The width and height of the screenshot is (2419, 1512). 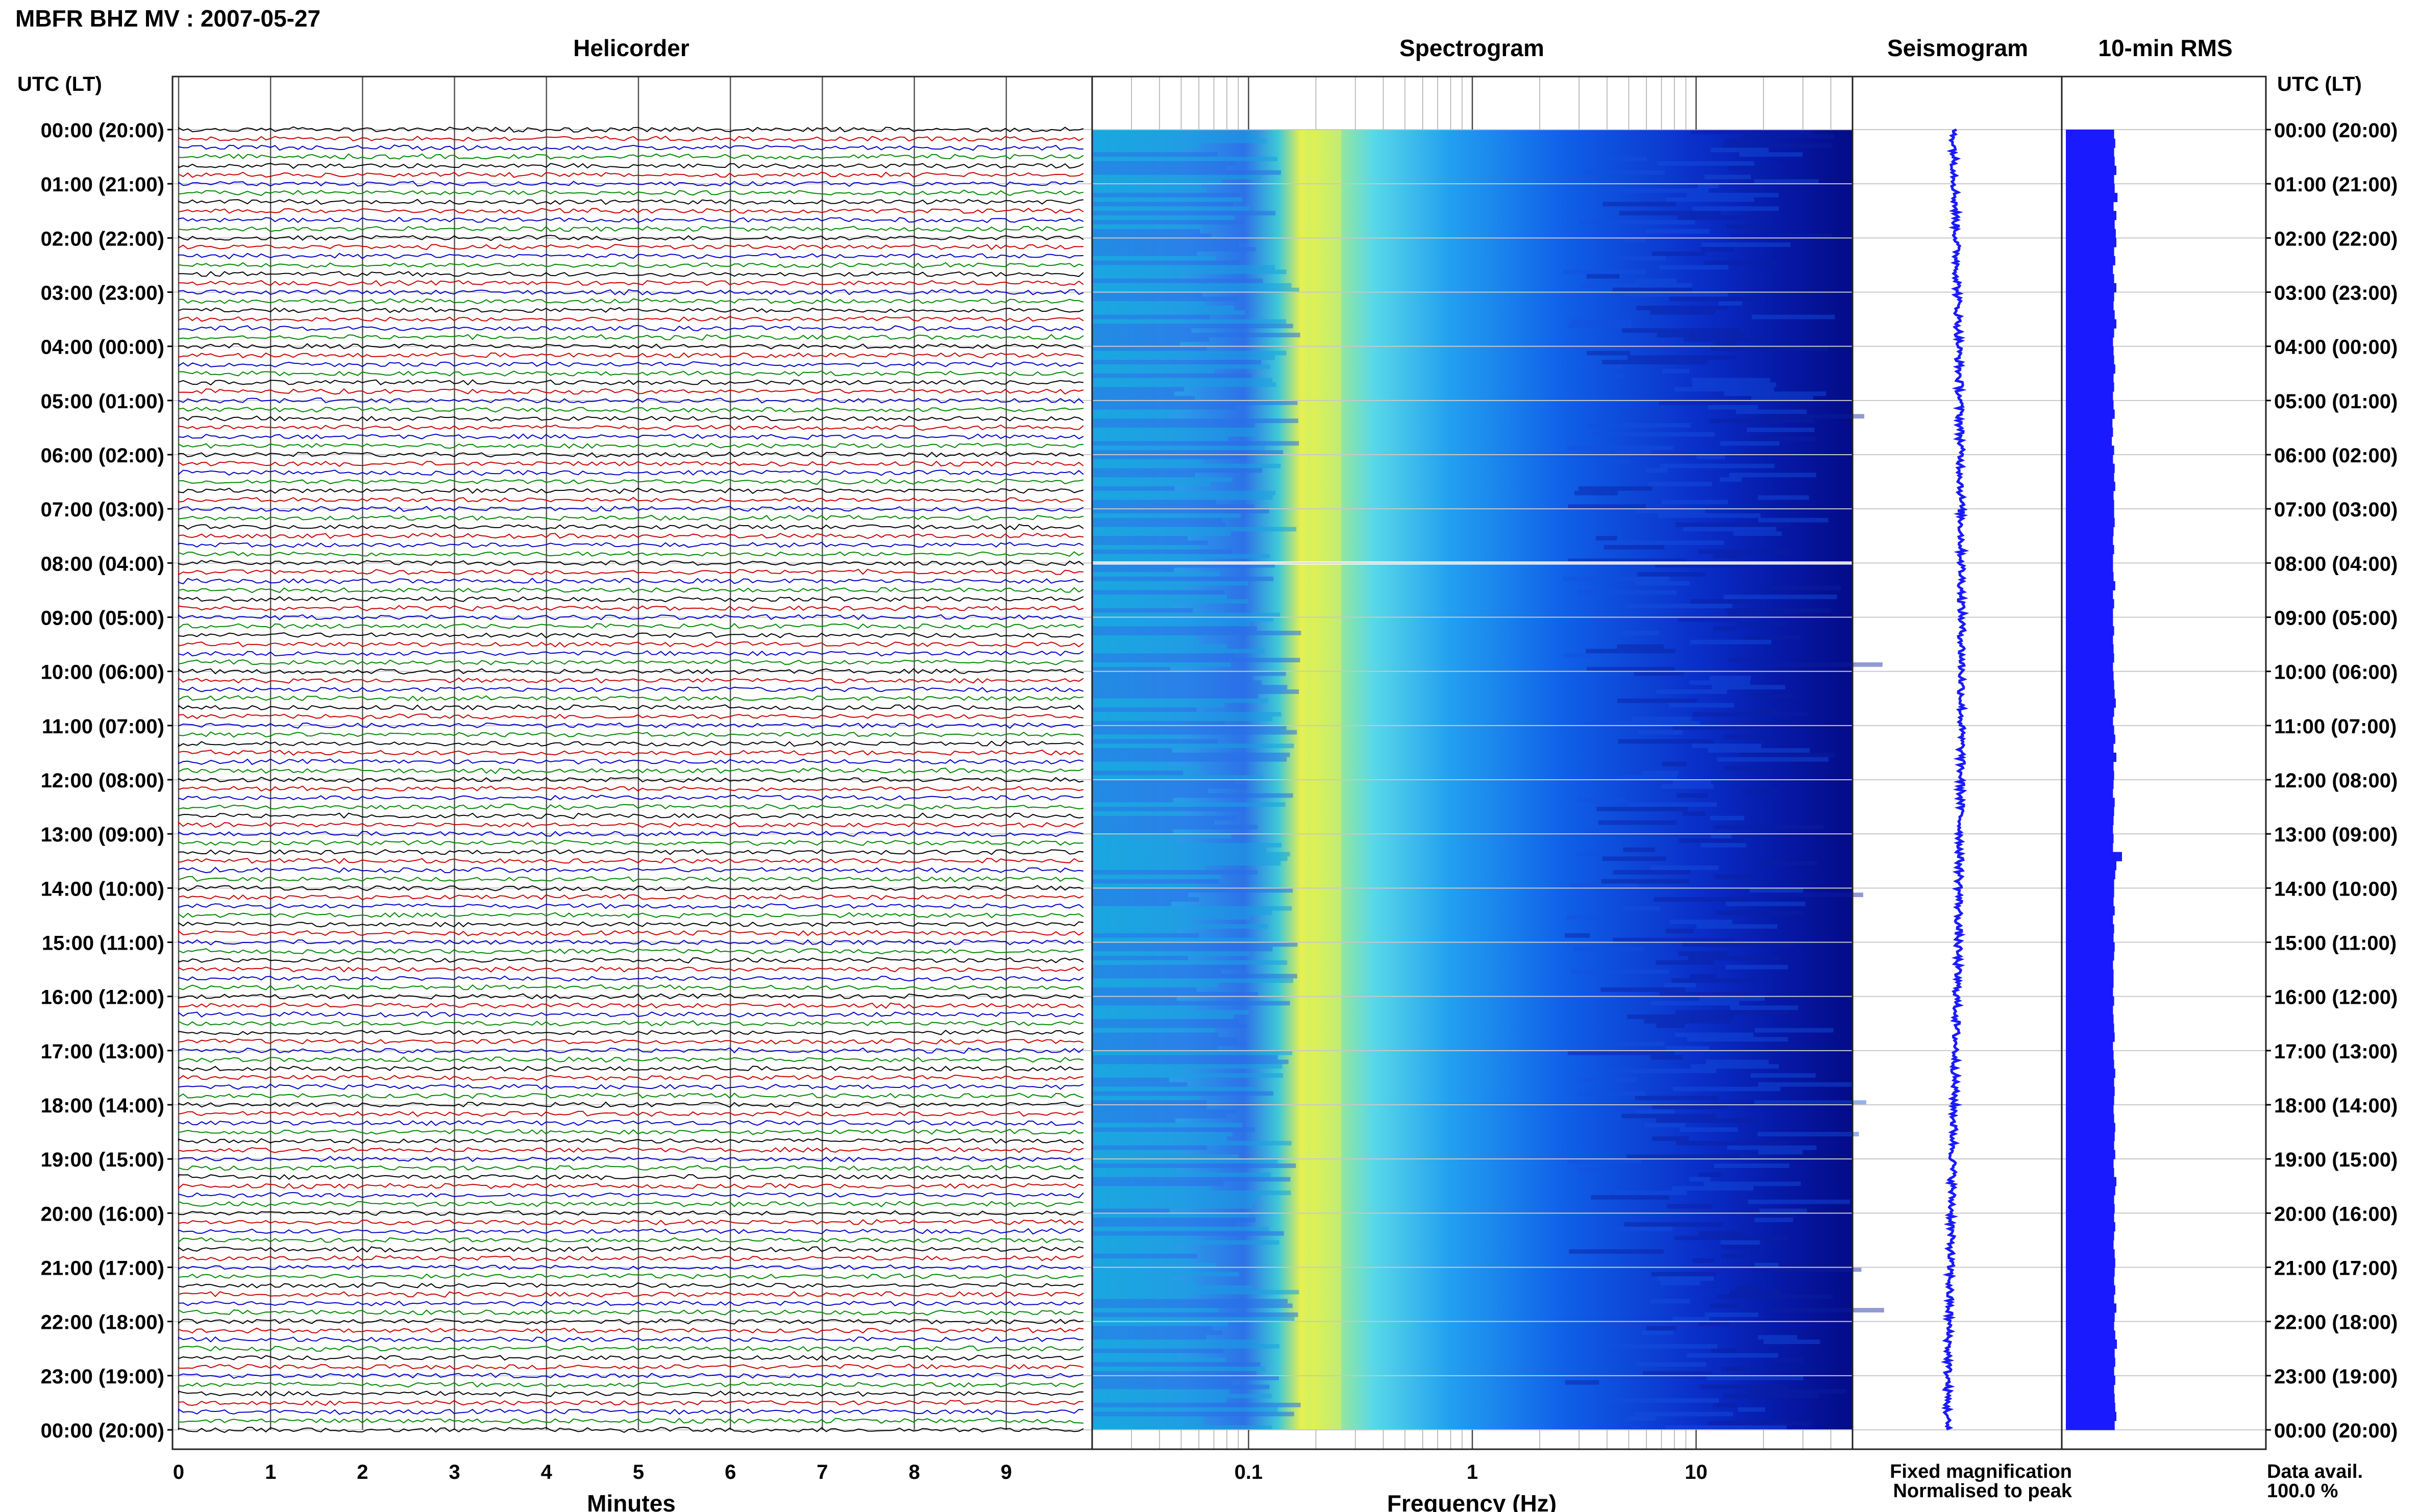 What do you see at coordinates (1957, 48) in the screenshot?
I see `seismogram-title: Seismogram` at bounding box center [1957, 48].